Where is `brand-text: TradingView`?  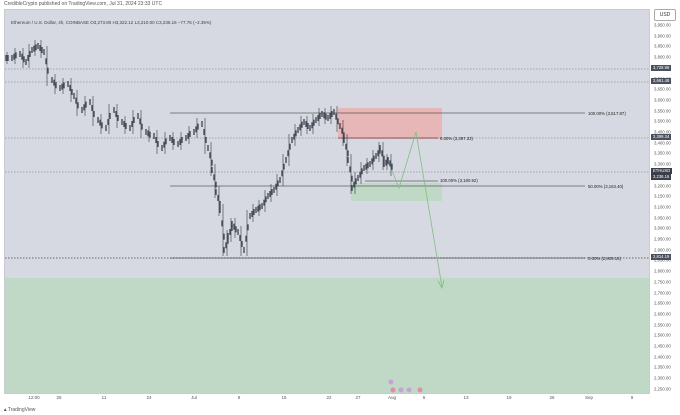
brand-text: TradingView is located at coordinates (21, 410).